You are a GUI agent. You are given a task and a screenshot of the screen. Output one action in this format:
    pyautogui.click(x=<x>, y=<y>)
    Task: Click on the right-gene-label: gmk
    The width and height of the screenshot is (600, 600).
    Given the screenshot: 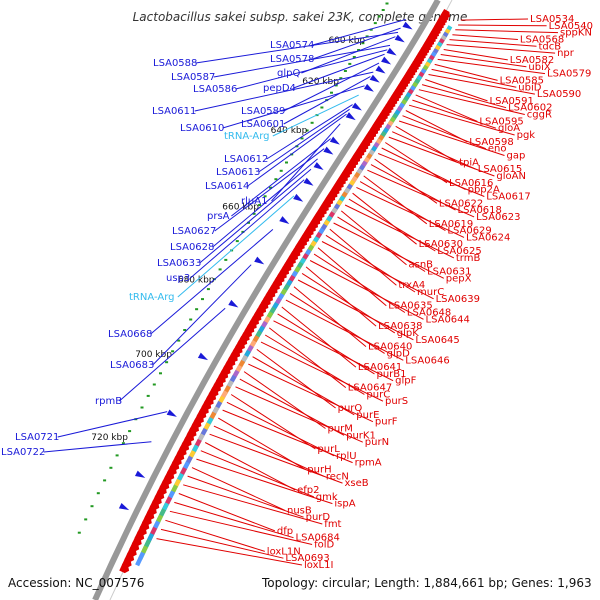 What is the action you would take?
    pyautogui.click(x=327, y=497)
    